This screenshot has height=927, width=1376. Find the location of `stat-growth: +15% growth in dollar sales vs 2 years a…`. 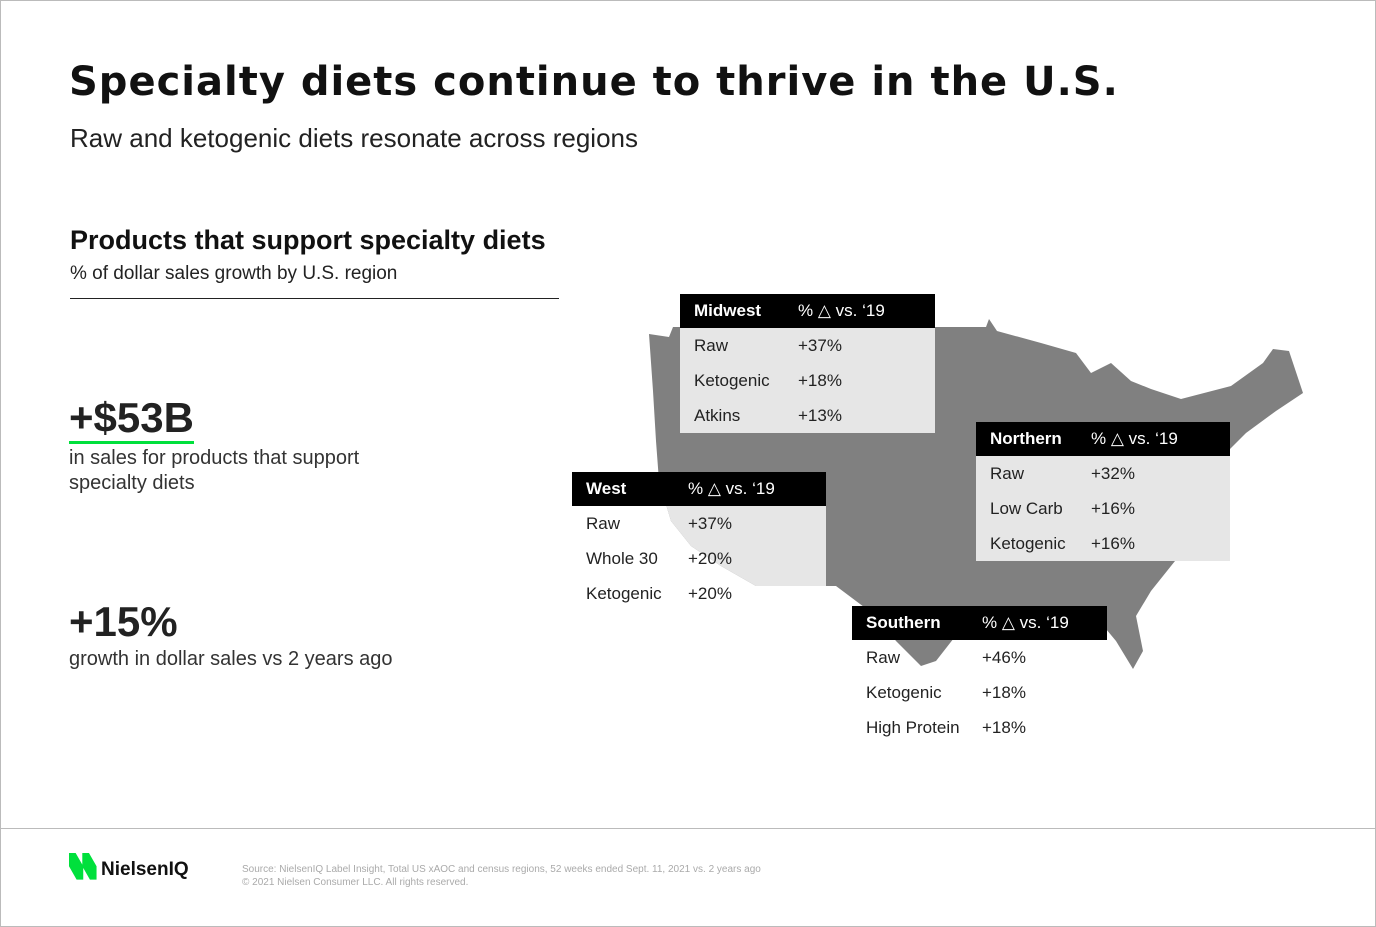

stat-growth: +15% growth in dollar sales vs 2 years a… is located at coordinates (231, 634).